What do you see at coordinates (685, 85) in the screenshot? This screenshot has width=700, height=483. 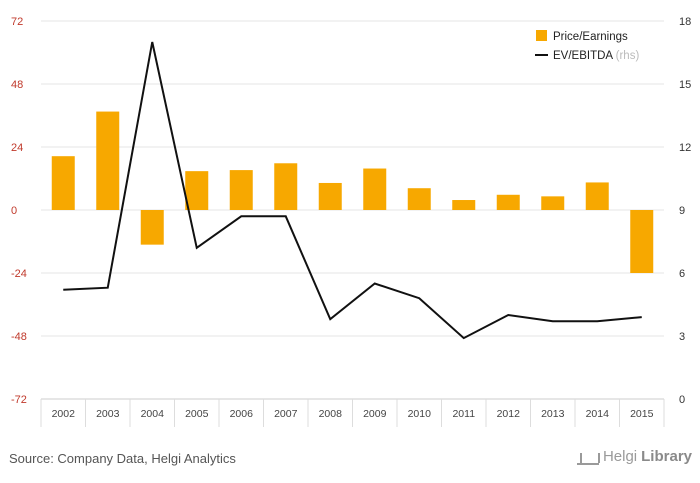 I see `y-right-tick-label: 15` at bounding box center [685, 85].